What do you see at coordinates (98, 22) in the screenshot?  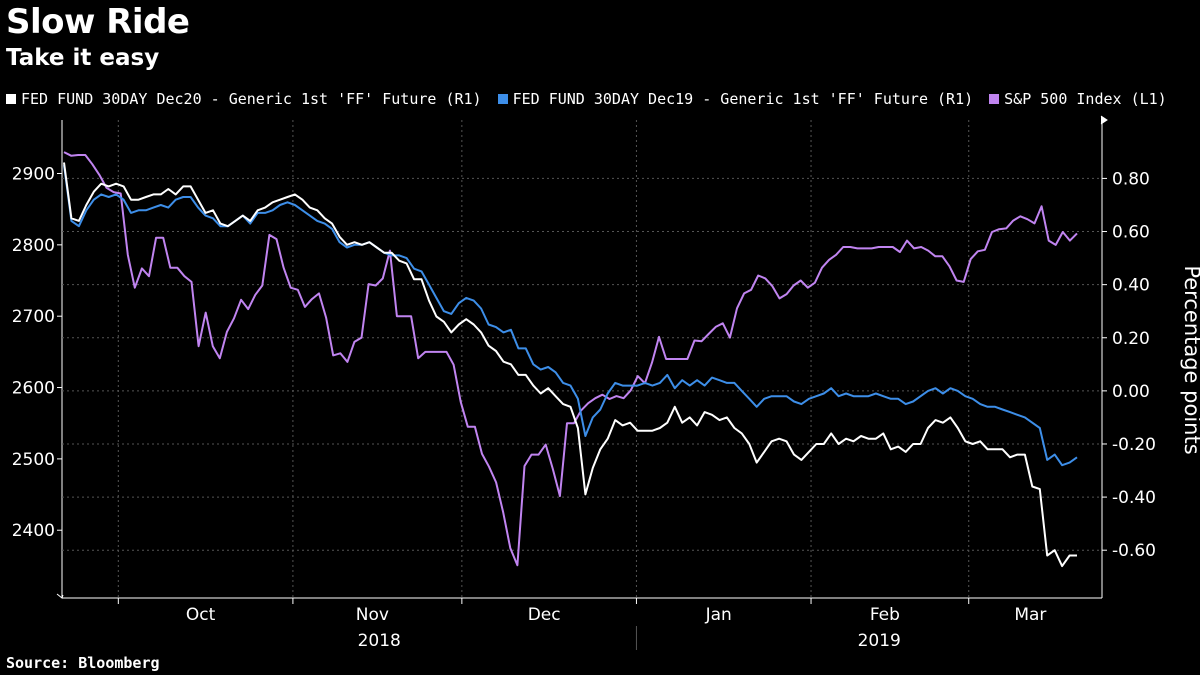 I see `chart-title: Slow Ride` at bounding box center [98, 22].